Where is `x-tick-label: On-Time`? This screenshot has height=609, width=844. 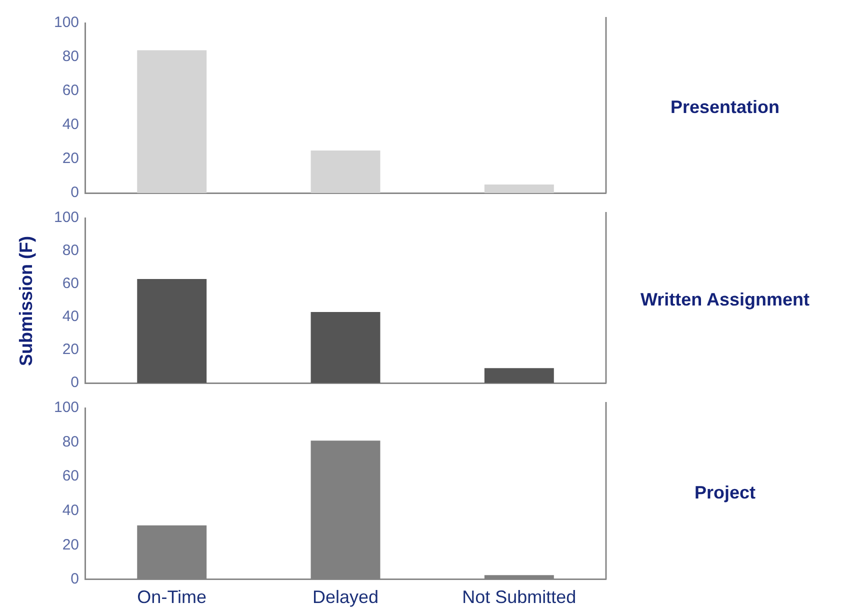
x-tick-label: On-Time is located at coordinates (172, 597).